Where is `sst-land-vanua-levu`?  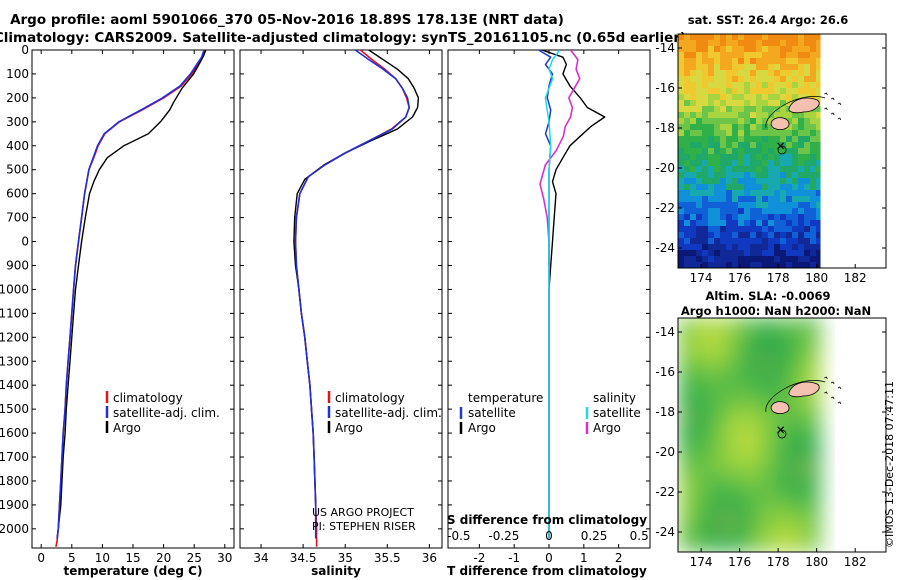 sst-land-vanua-levu is located at coordinates (804, 105).